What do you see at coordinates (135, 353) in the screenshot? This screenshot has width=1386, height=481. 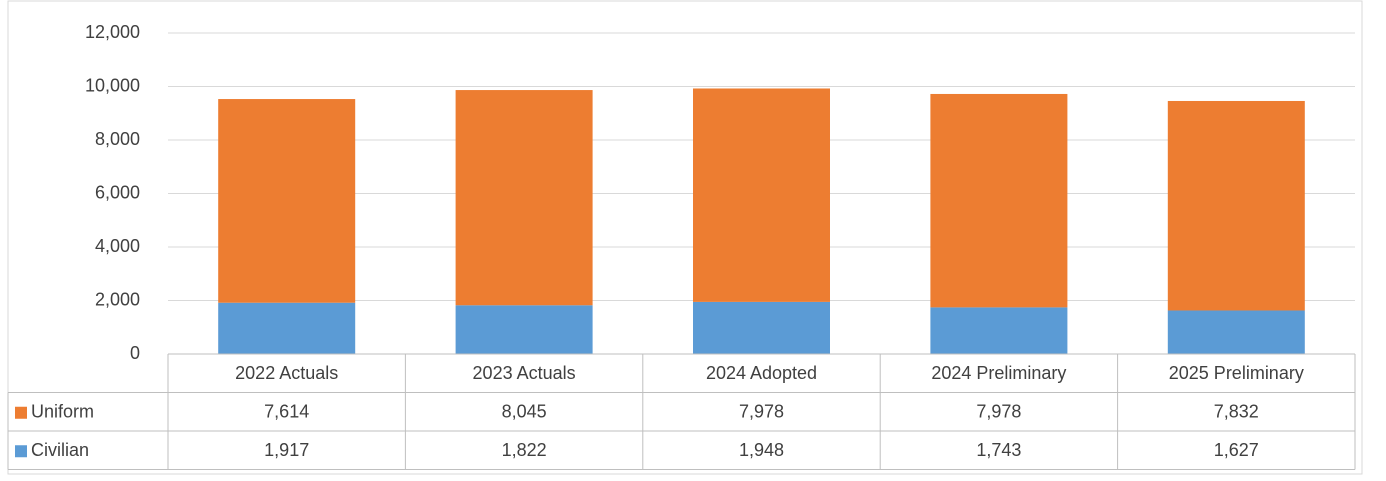 I see `y-tick-label: 0` at bounding box center [135, 353].